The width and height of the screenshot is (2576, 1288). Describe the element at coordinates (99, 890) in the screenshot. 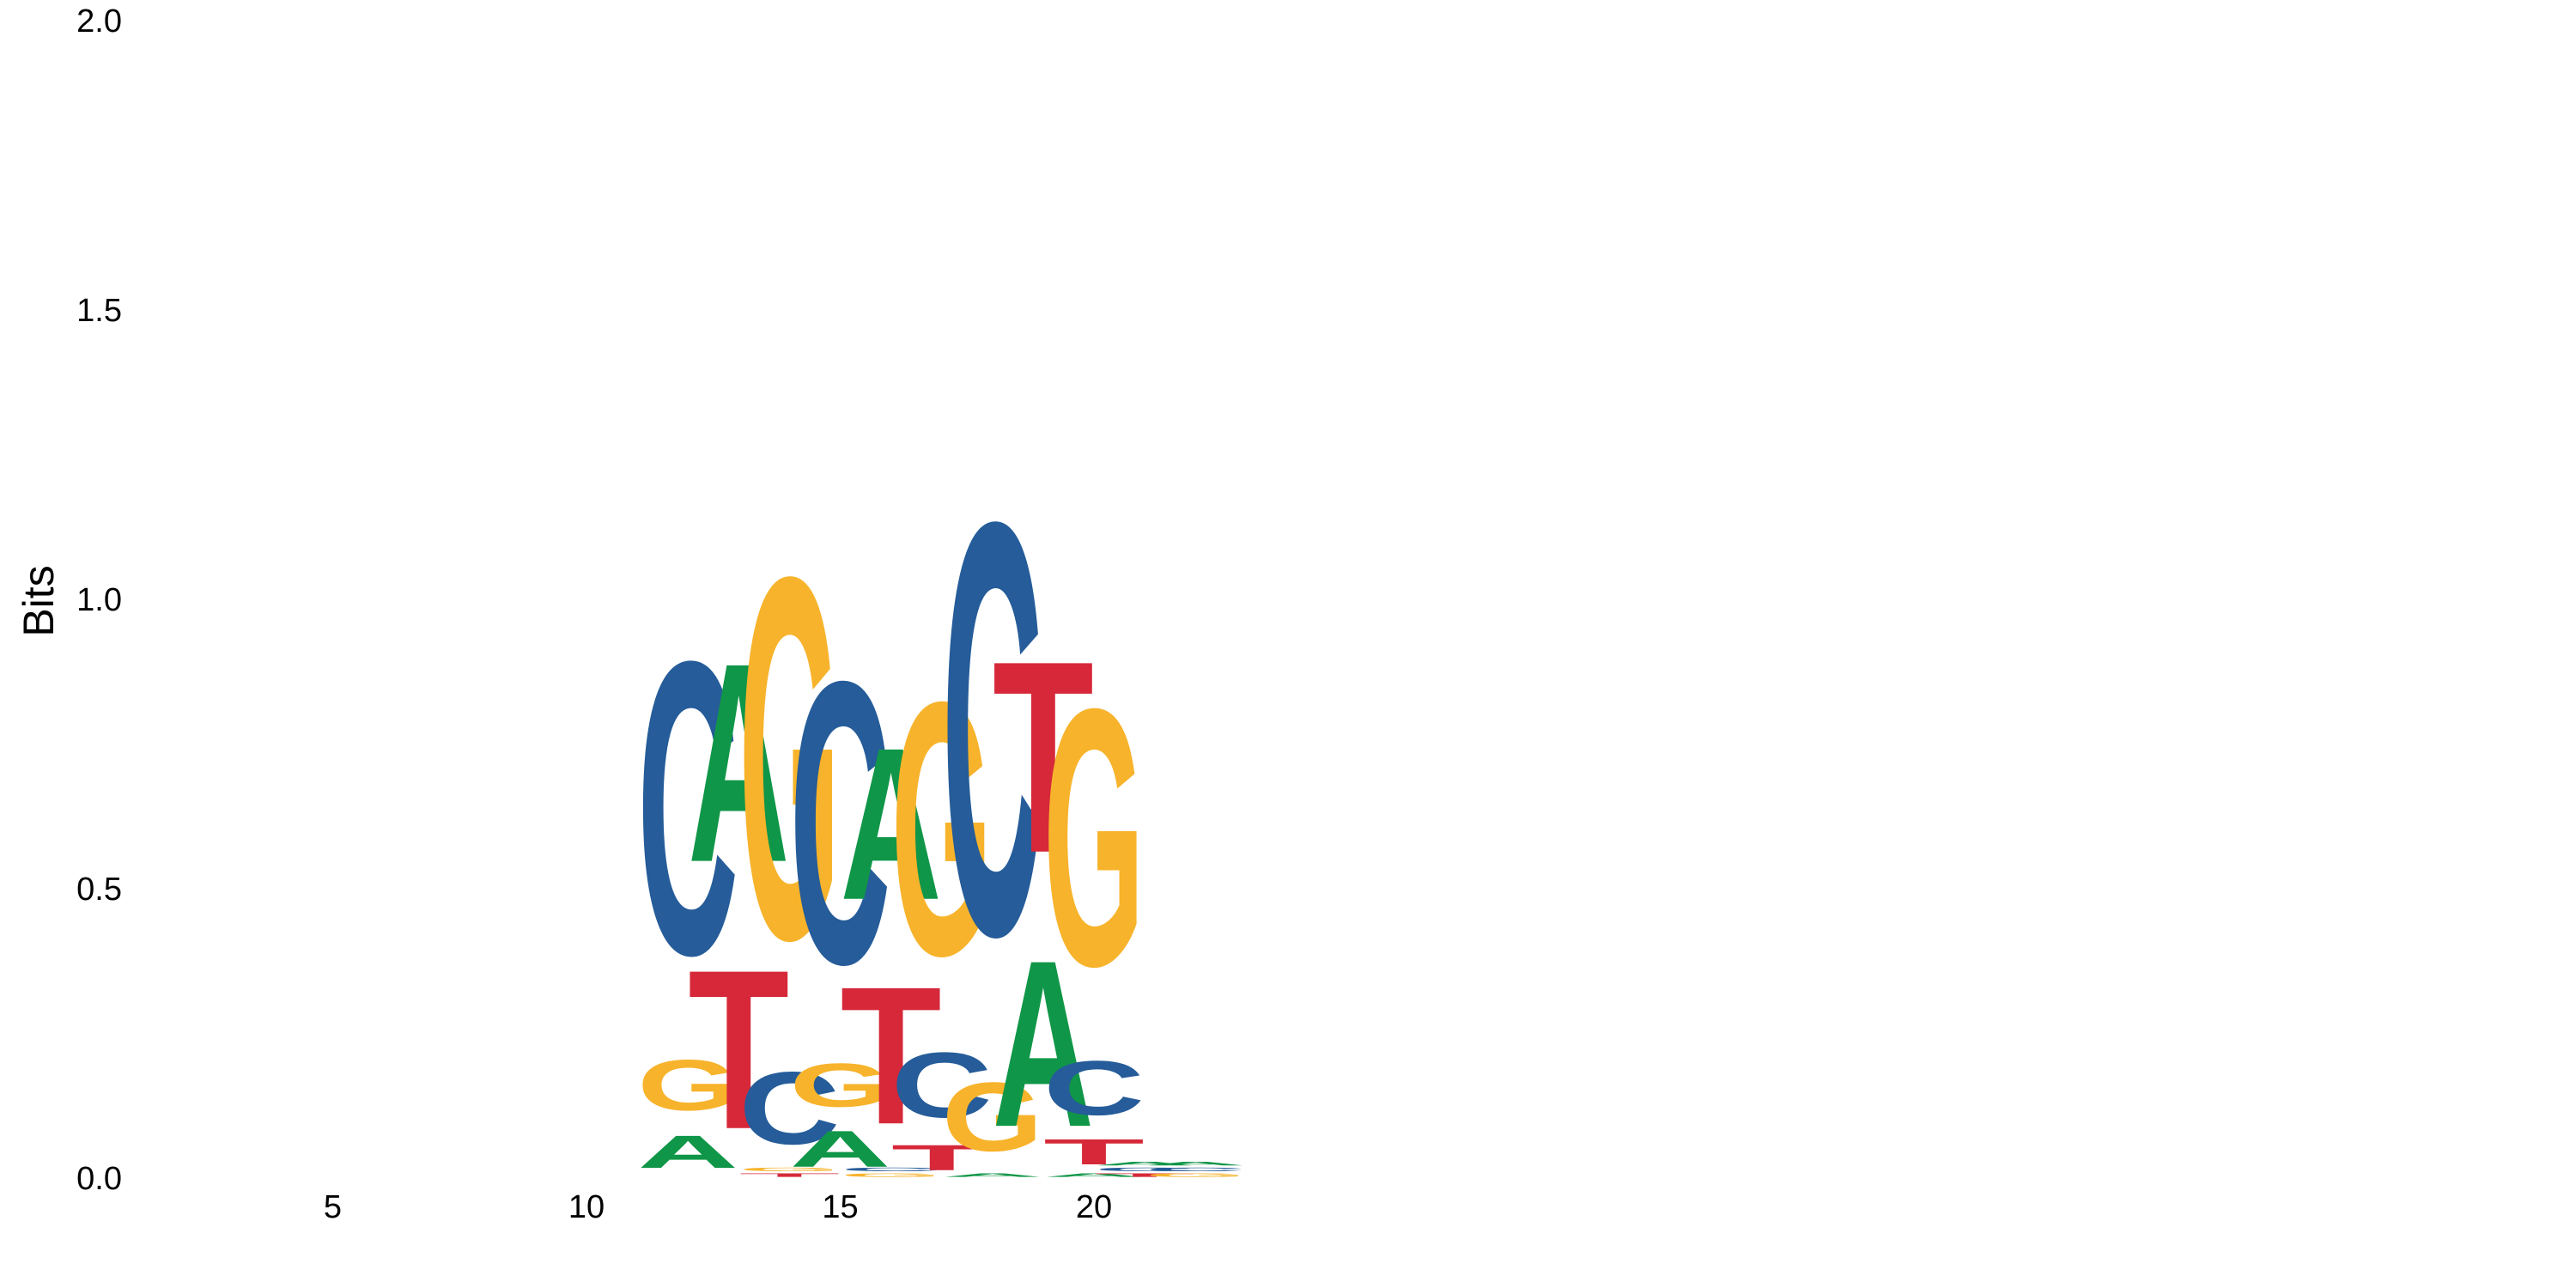

I see `y-tick-label: 0.5` at that location.